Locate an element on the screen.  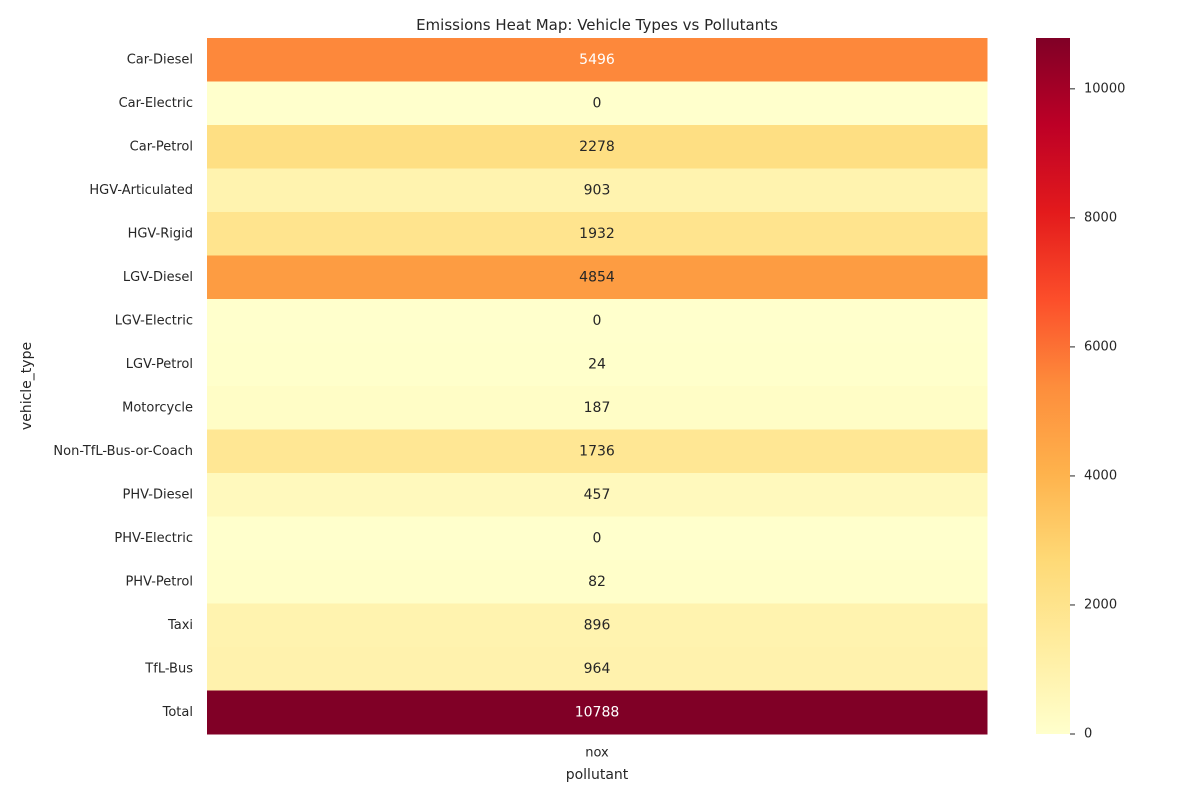
cell-value-label: 903 is located at coordinates (597, 190).